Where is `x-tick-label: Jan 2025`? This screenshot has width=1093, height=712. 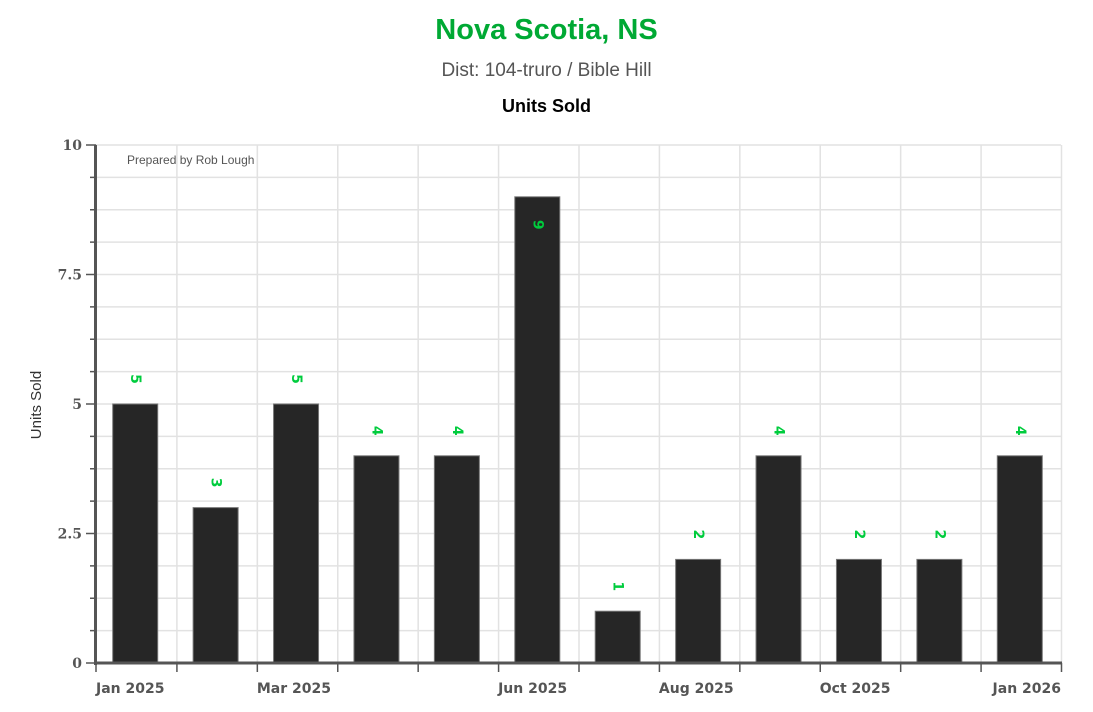 x-tick-label: Jan 2025 is located at coordinates (129, 689).